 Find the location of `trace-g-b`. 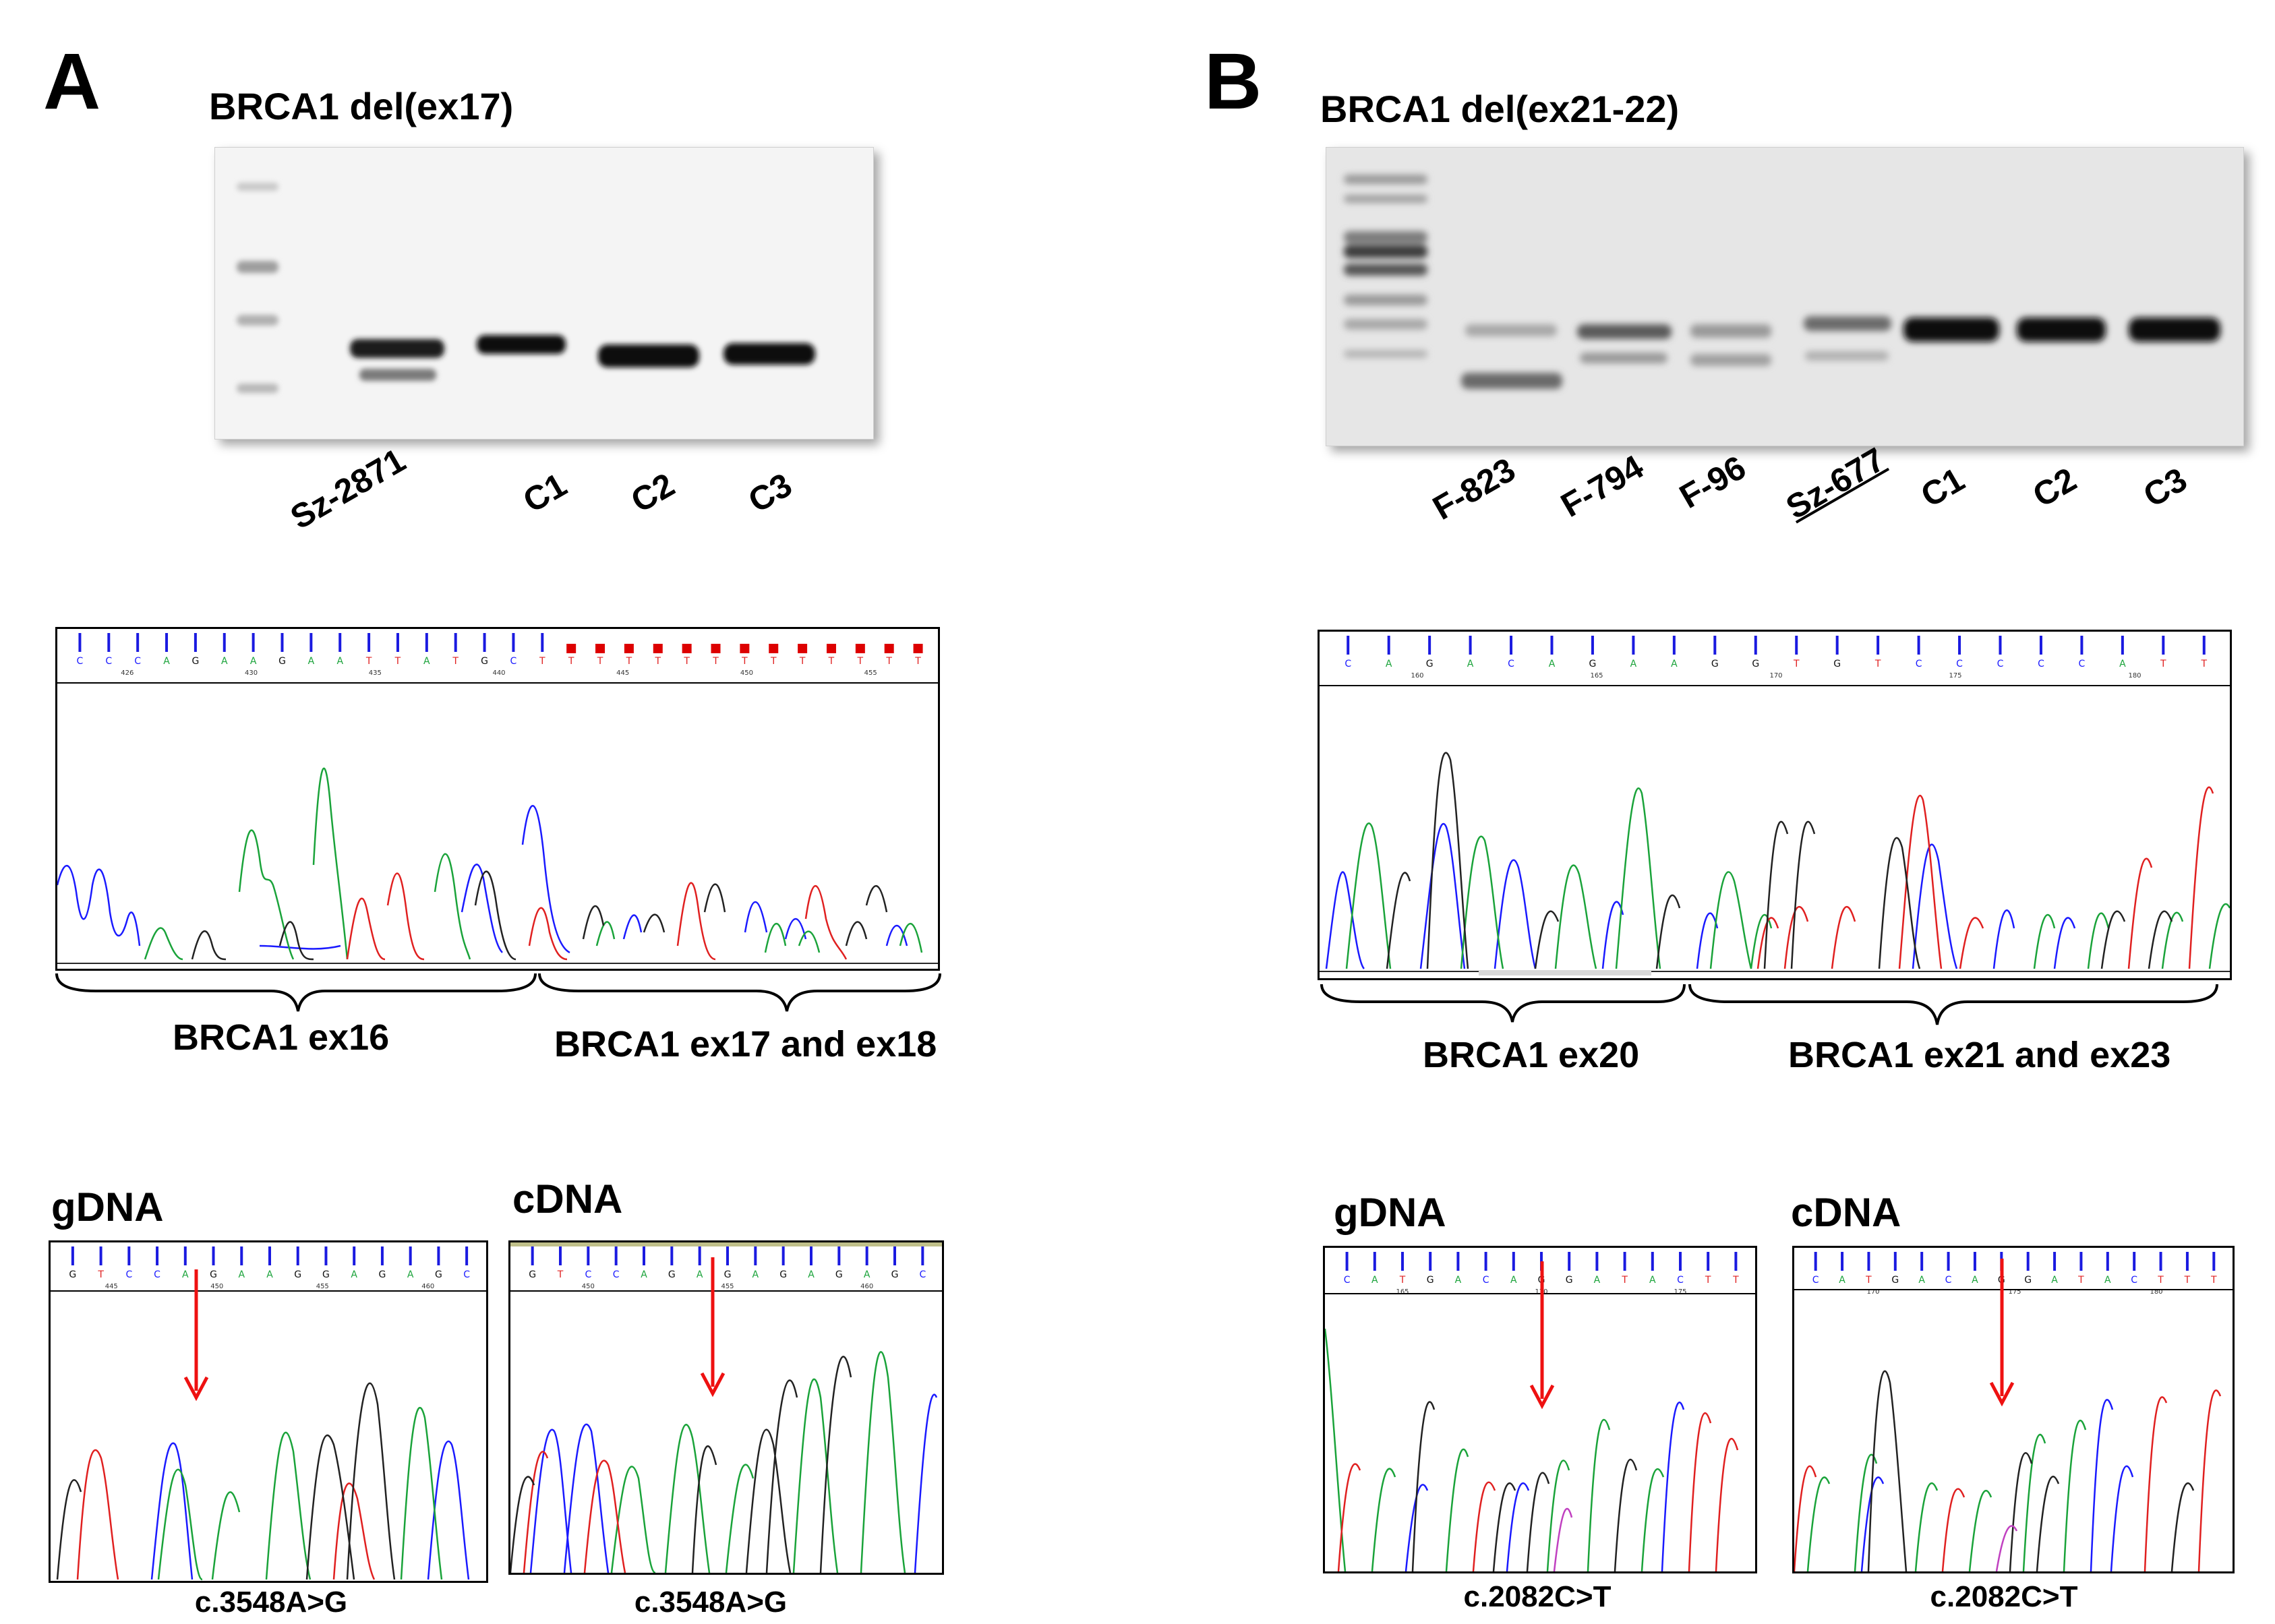

trace-g-b is located at coordinates (1780, 860).